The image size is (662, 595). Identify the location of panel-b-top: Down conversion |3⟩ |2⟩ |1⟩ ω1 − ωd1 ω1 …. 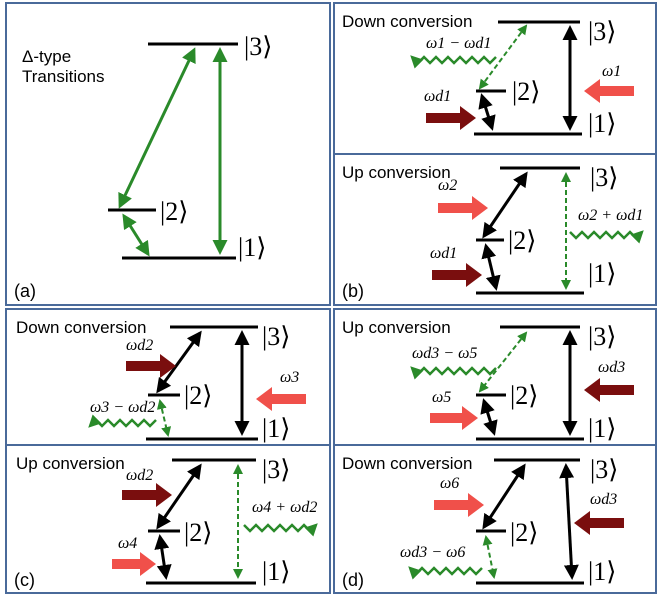
(488, 75).